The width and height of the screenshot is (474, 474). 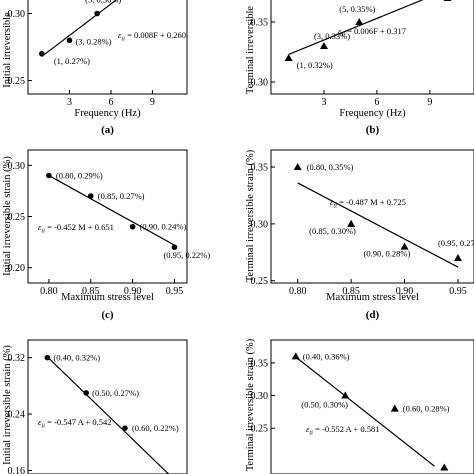 I want to click on data-point-label: (0.60, 0.28%), so click(x=426, y=409).